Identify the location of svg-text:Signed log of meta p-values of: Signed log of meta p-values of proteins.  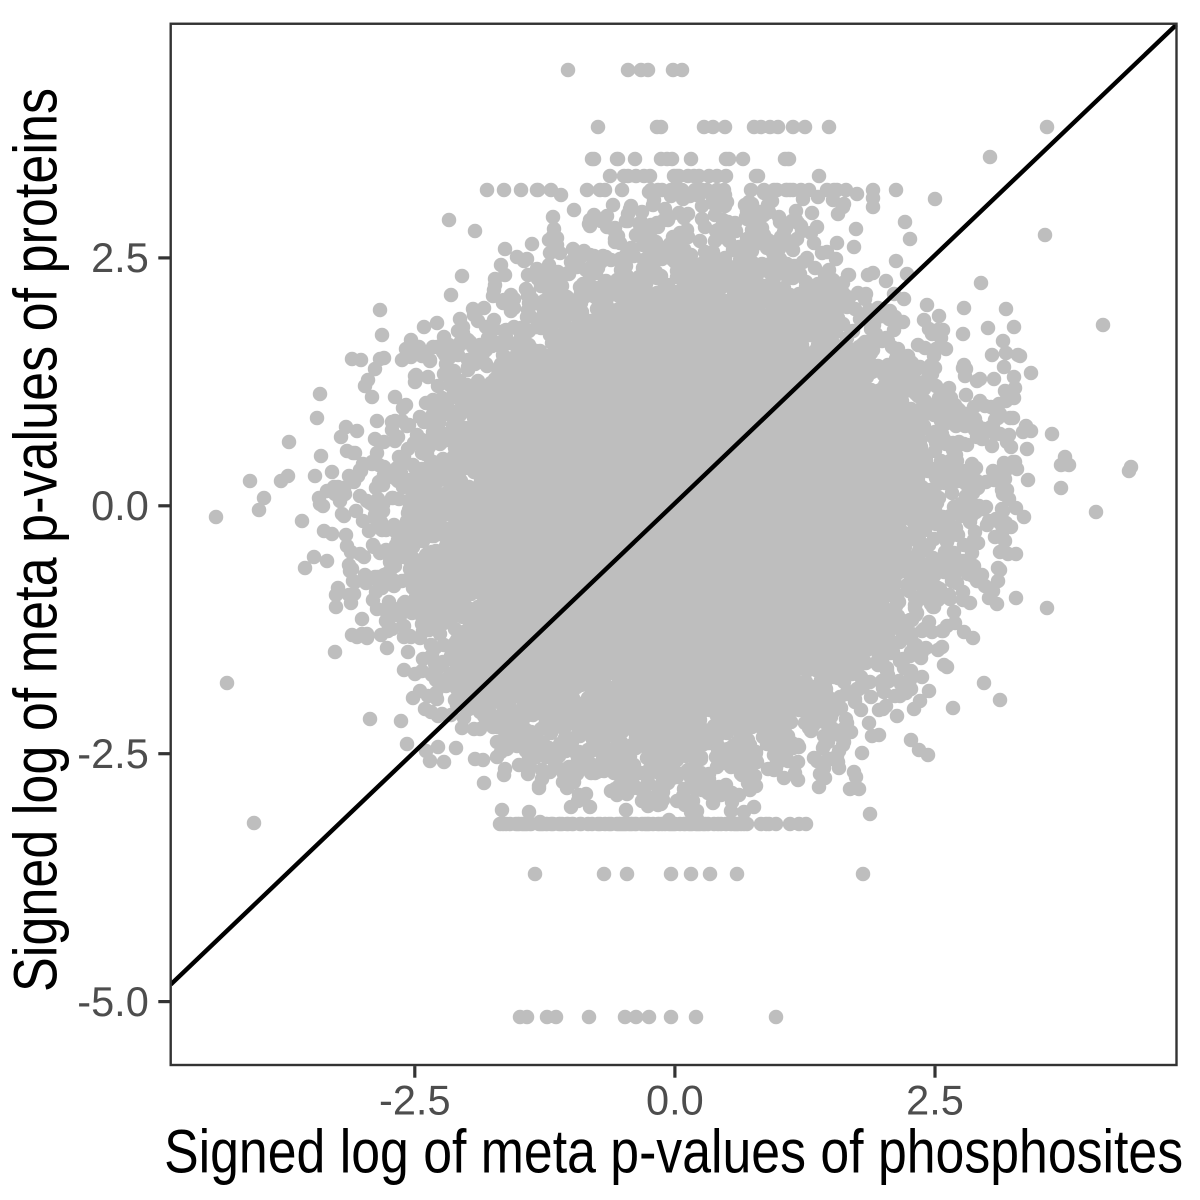
(36, 540).